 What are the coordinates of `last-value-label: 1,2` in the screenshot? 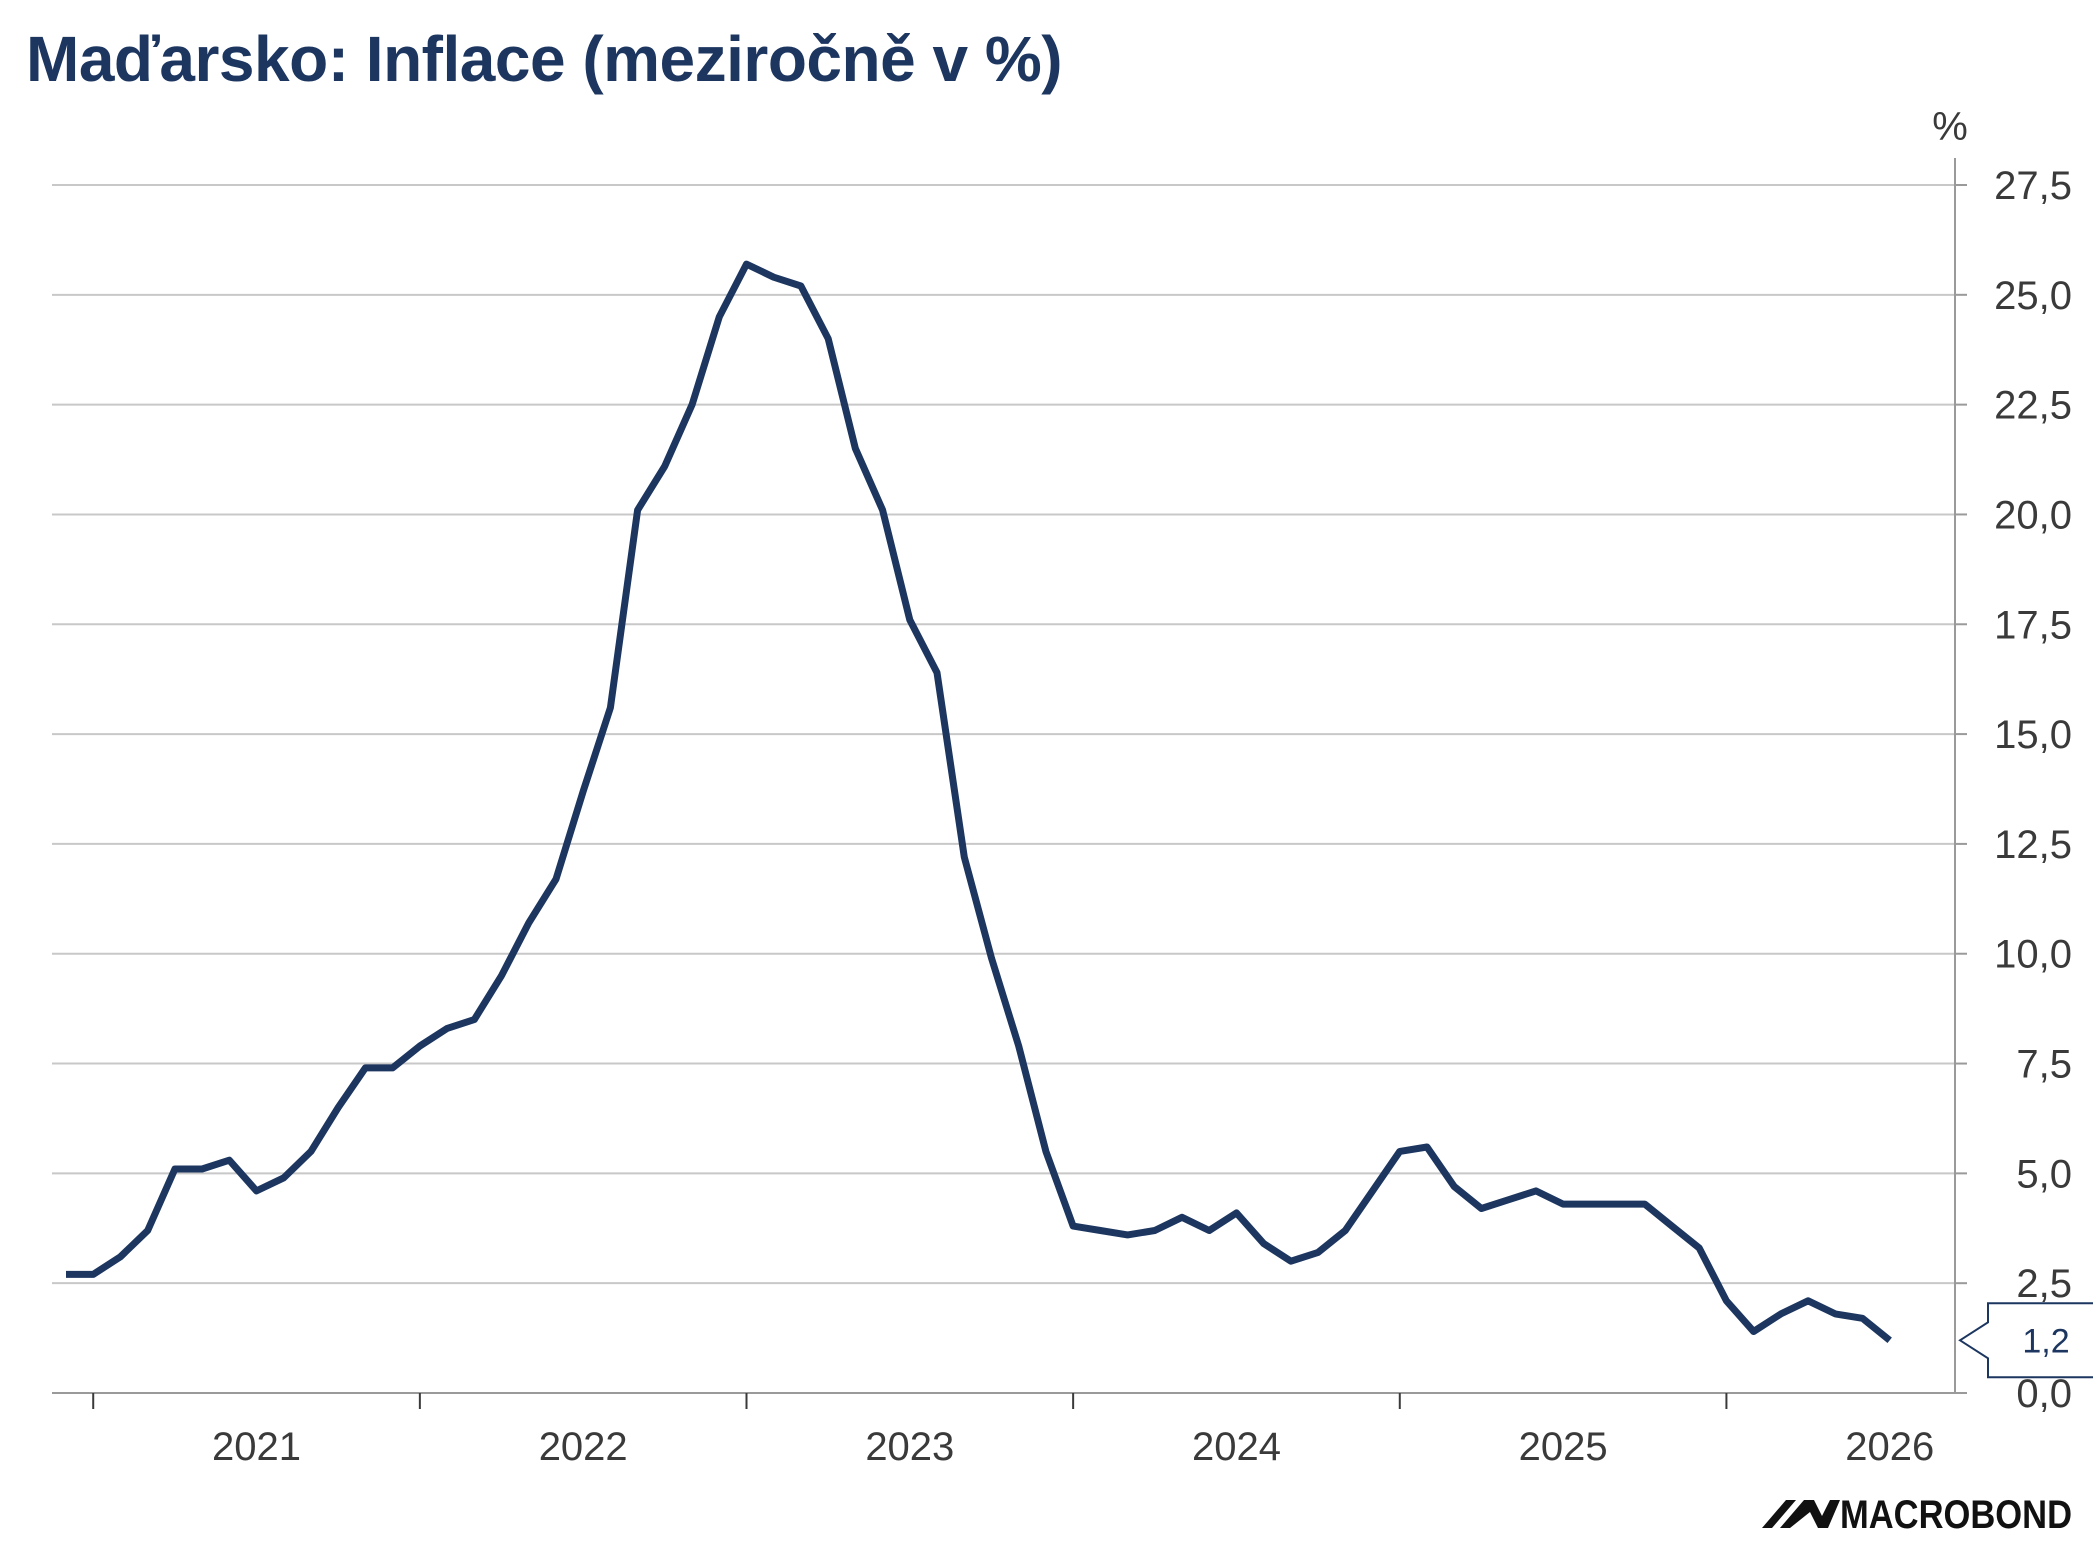 It's located at (2045, 1341).